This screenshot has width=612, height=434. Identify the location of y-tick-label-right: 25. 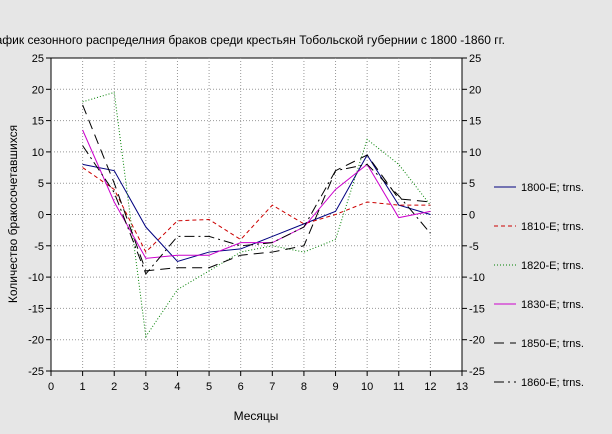
(475, 59).